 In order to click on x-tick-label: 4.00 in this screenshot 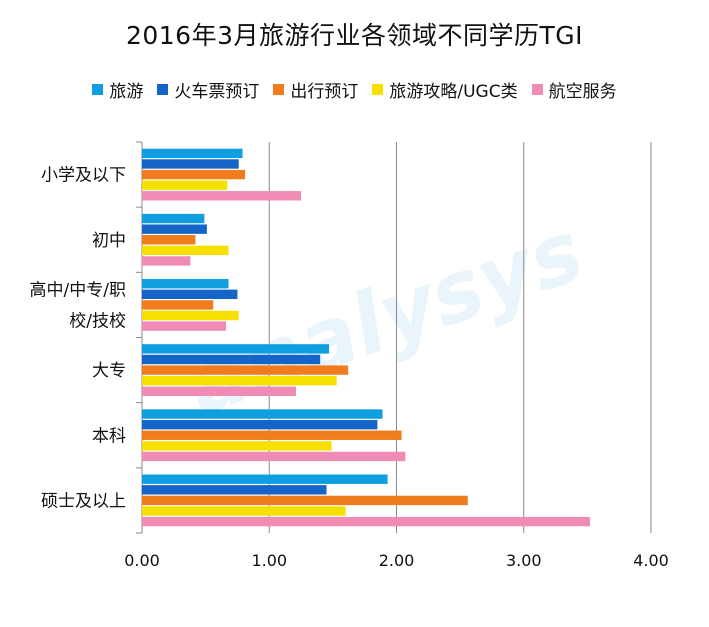, I will do `click(651, 560)`.